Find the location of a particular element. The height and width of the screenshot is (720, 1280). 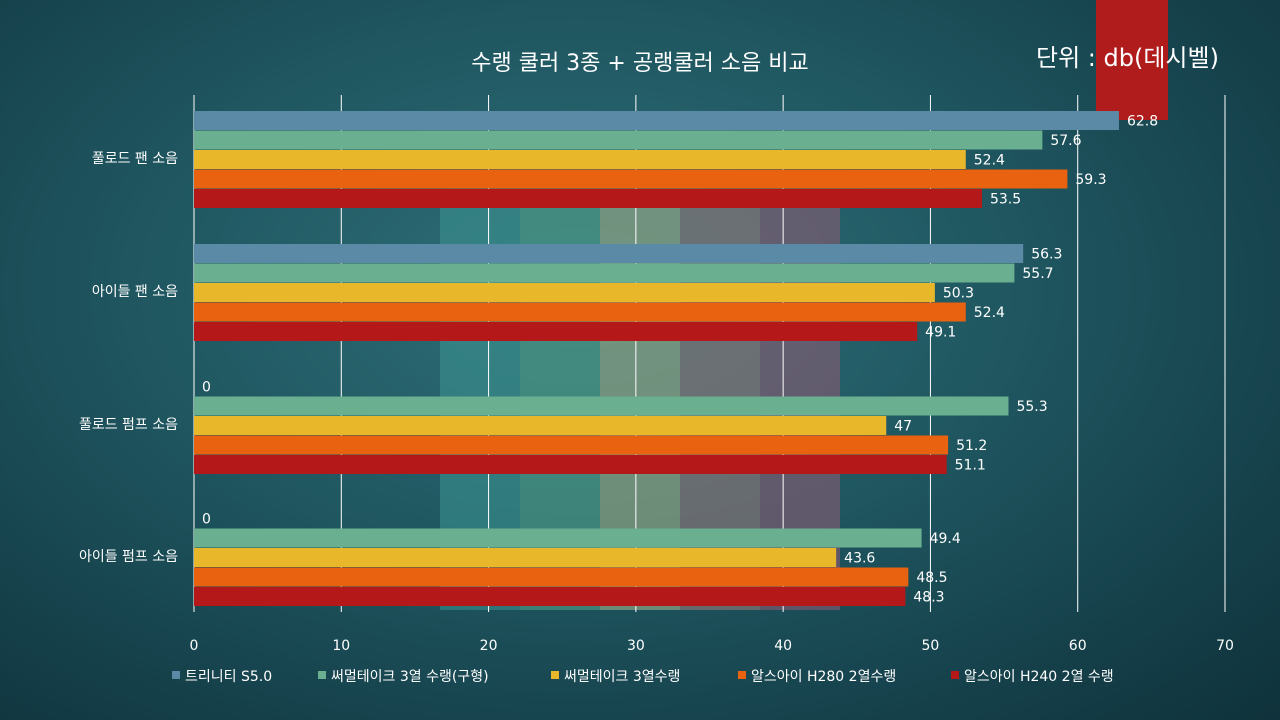

x-tick-label: 70 is located at coordinates (1225, 646).